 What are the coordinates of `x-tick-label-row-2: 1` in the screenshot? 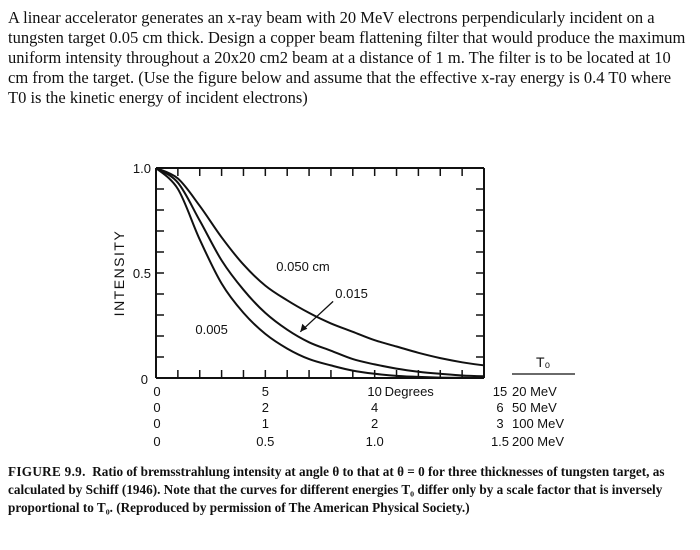 It's located at (265, 423).